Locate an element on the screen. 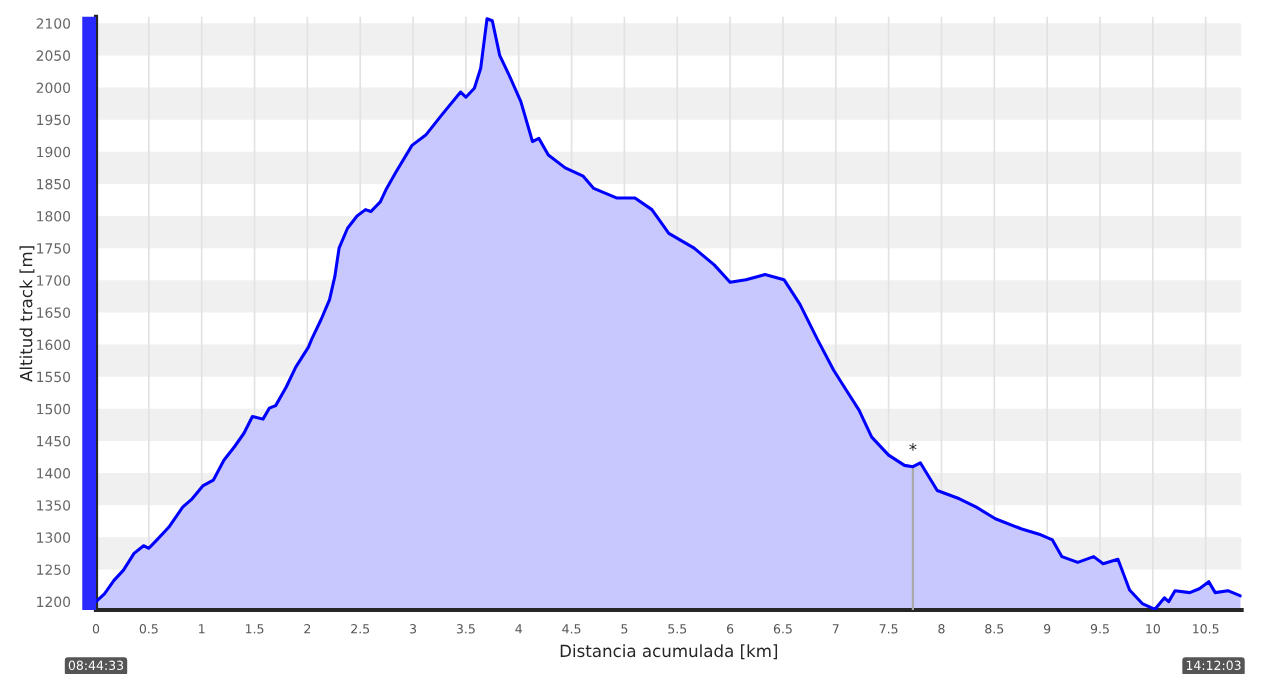  x-axis-title: Distancia acumulada [km] is located at coordinates (669, 652).